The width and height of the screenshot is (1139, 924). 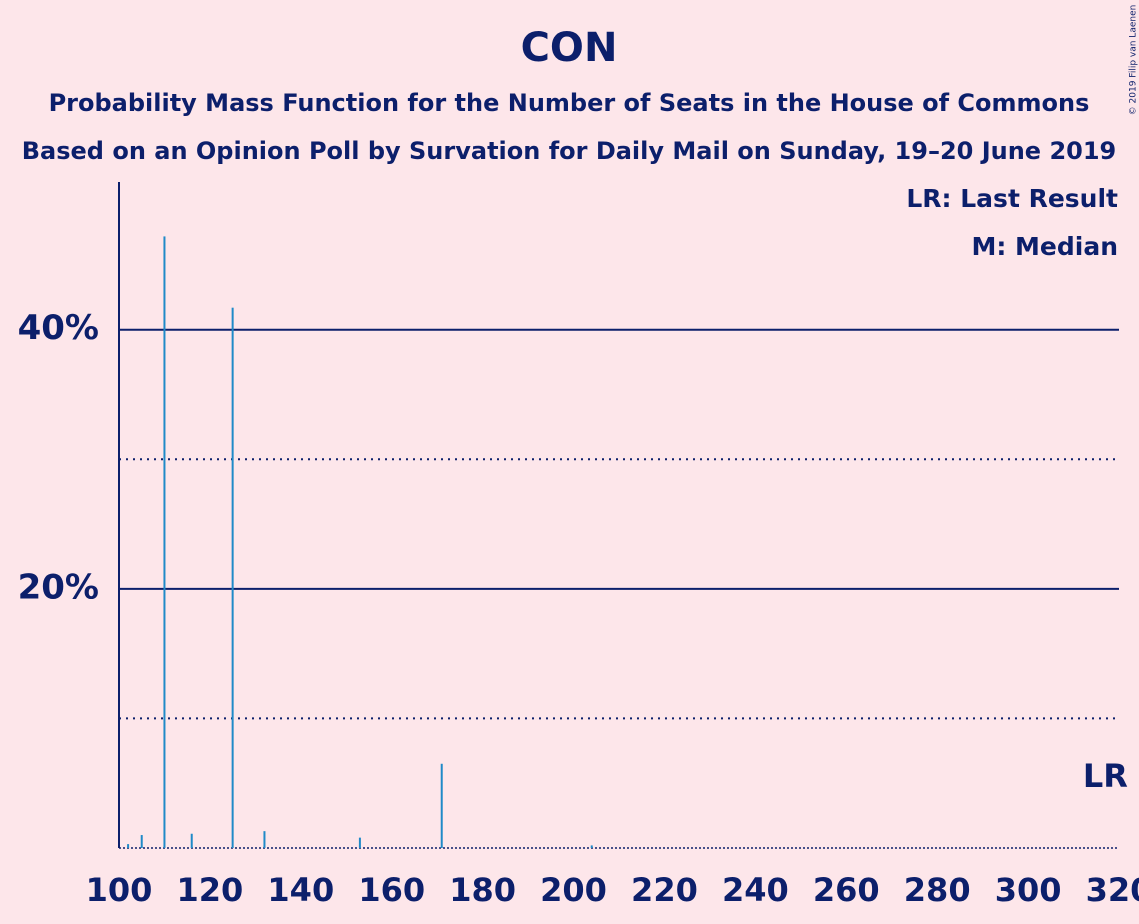 I want to click on chart-title: CON, so click(x=569, y=48).